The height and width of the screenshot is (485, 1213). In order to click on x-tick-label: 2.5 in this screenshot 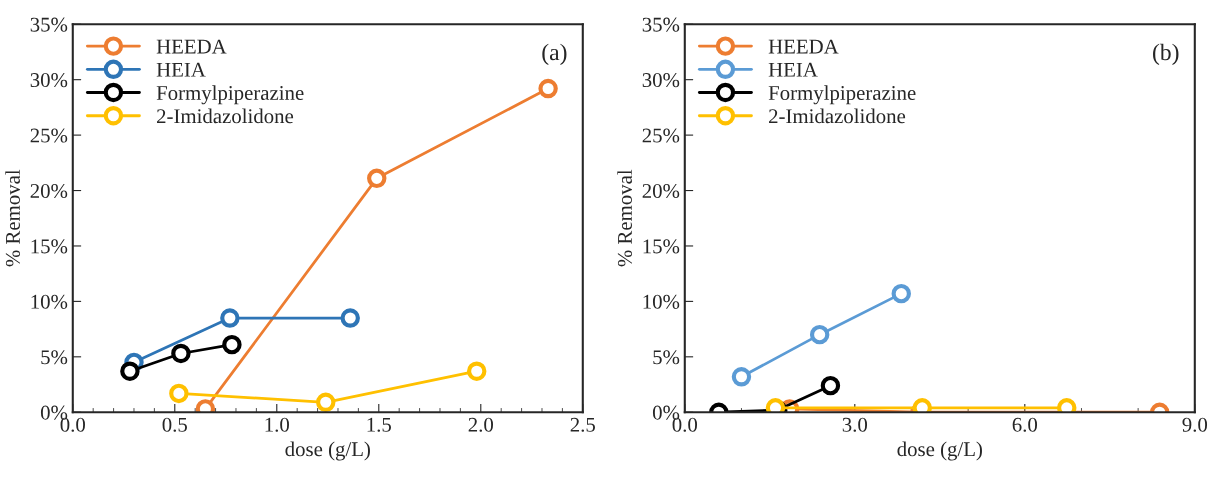, I will do `click(582, 424)`.